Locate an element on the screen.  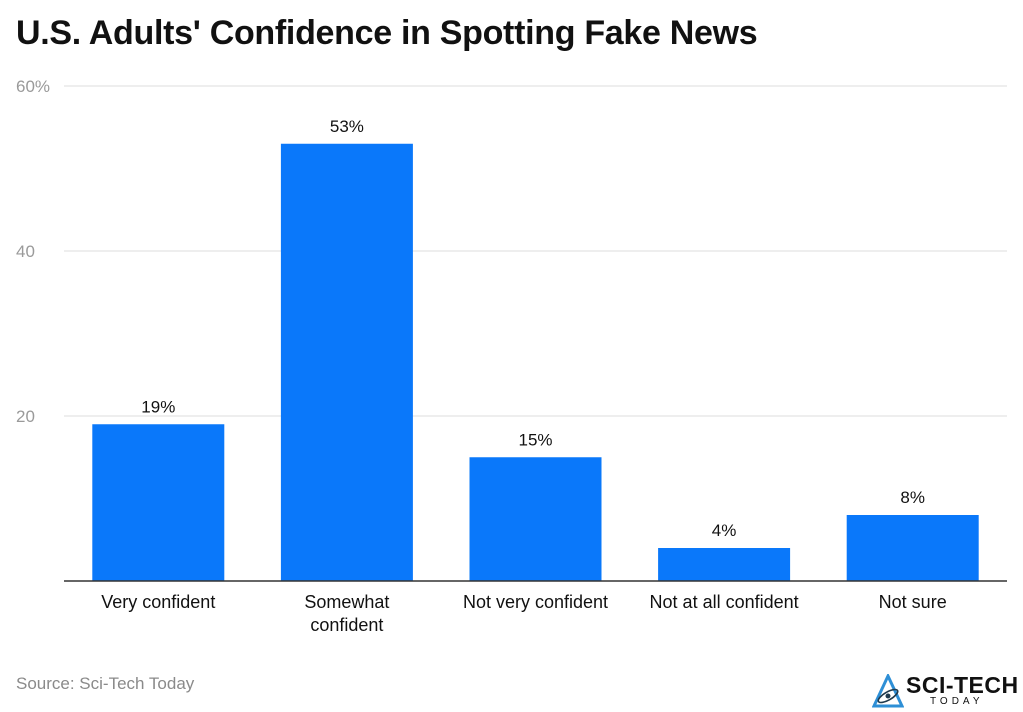
logo-subtext: TODAY is located at coordinates (957, 701).